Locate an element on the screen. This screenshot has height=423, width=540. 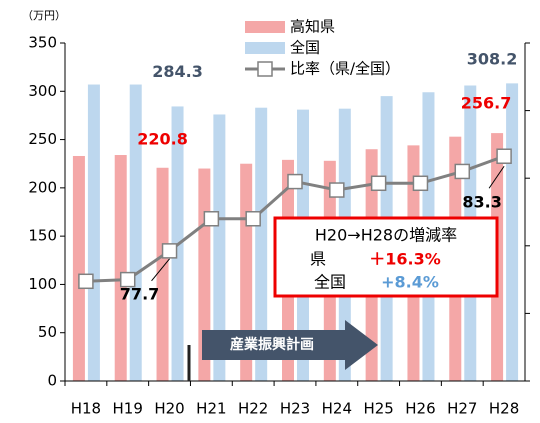
data-label: 308.2 is located at coordinates (492, 59).